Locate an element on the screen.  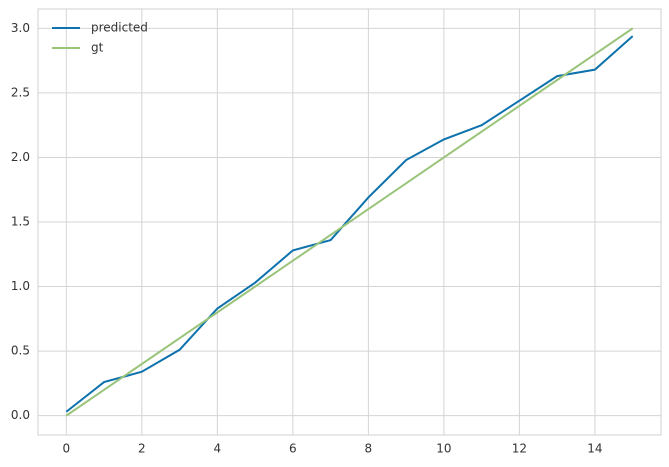
legend-label: gt is located at coordinates (97, 48).